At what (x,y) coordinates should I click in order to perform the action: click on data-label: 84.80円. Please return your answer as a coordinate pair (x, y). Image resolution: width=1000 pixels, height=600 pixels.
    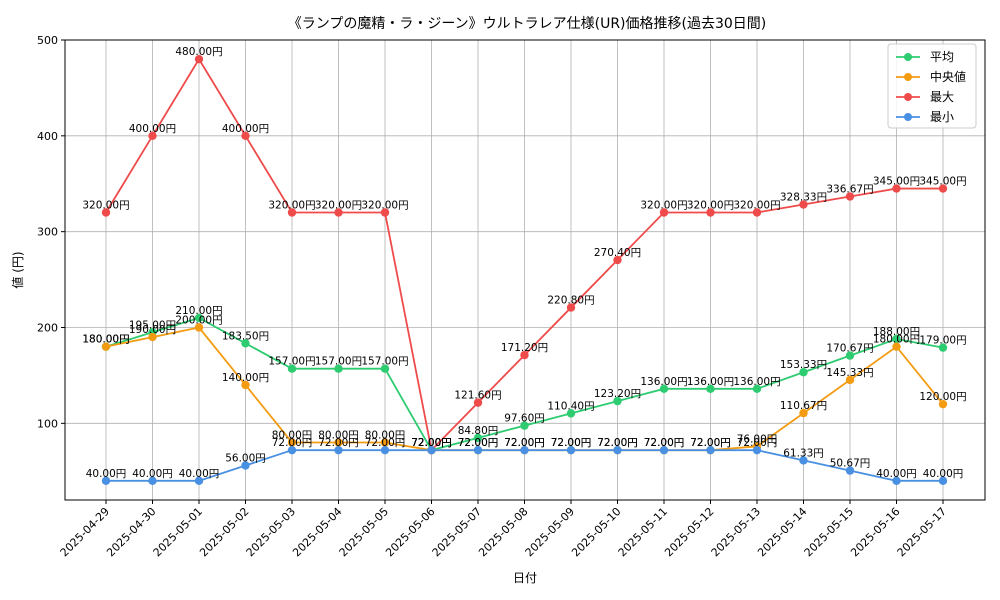
    Looking at the image, I should click on (478, 431).